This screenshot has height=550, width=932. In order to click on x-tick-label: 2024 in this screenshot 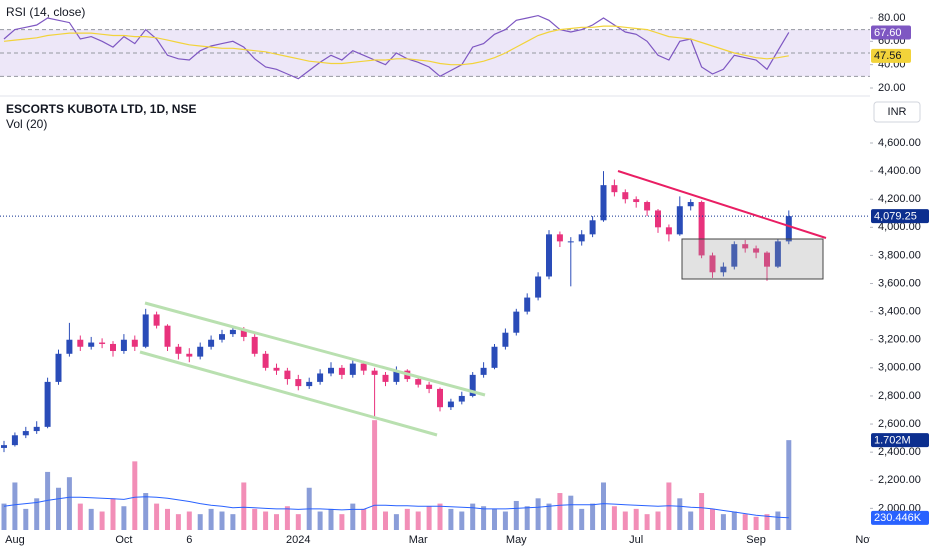, I will do `click(298, 540)`.